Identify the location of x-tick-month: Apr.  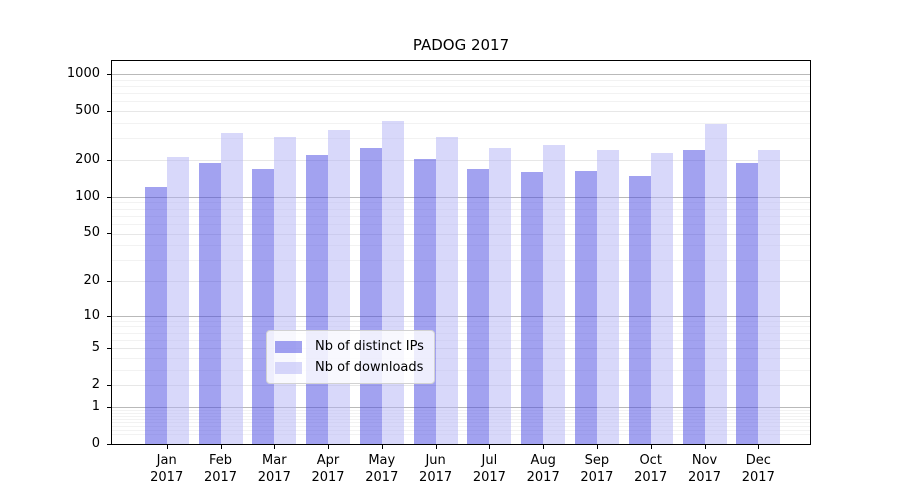
(328, 460).